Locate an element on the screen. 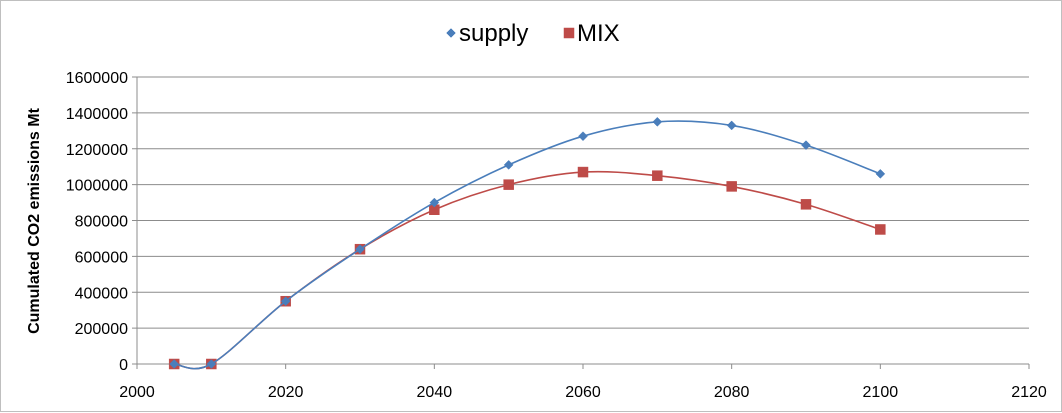 The height and width of the screenshot is (413, 1062). y-tick-label: 1400000 is located at coordinates (97, 114).